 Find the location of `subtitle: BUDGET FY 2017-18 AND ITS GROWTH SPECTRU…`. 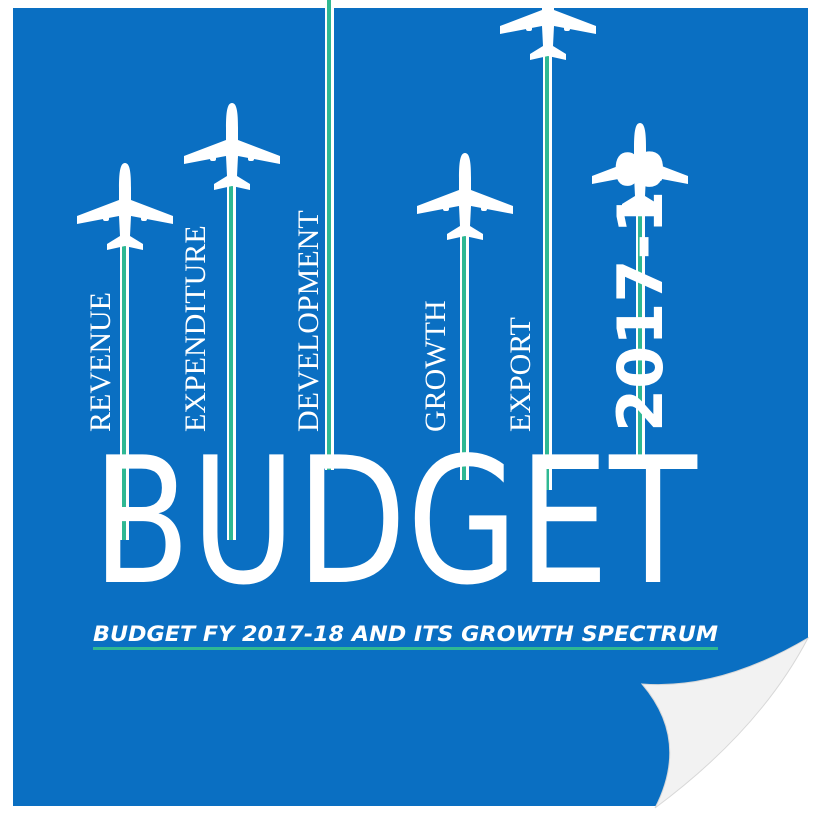

subtitle: BUDGET FY 2017-18 AND ITS GROWTH SPECTRU… is located at coordinates (405, 634).